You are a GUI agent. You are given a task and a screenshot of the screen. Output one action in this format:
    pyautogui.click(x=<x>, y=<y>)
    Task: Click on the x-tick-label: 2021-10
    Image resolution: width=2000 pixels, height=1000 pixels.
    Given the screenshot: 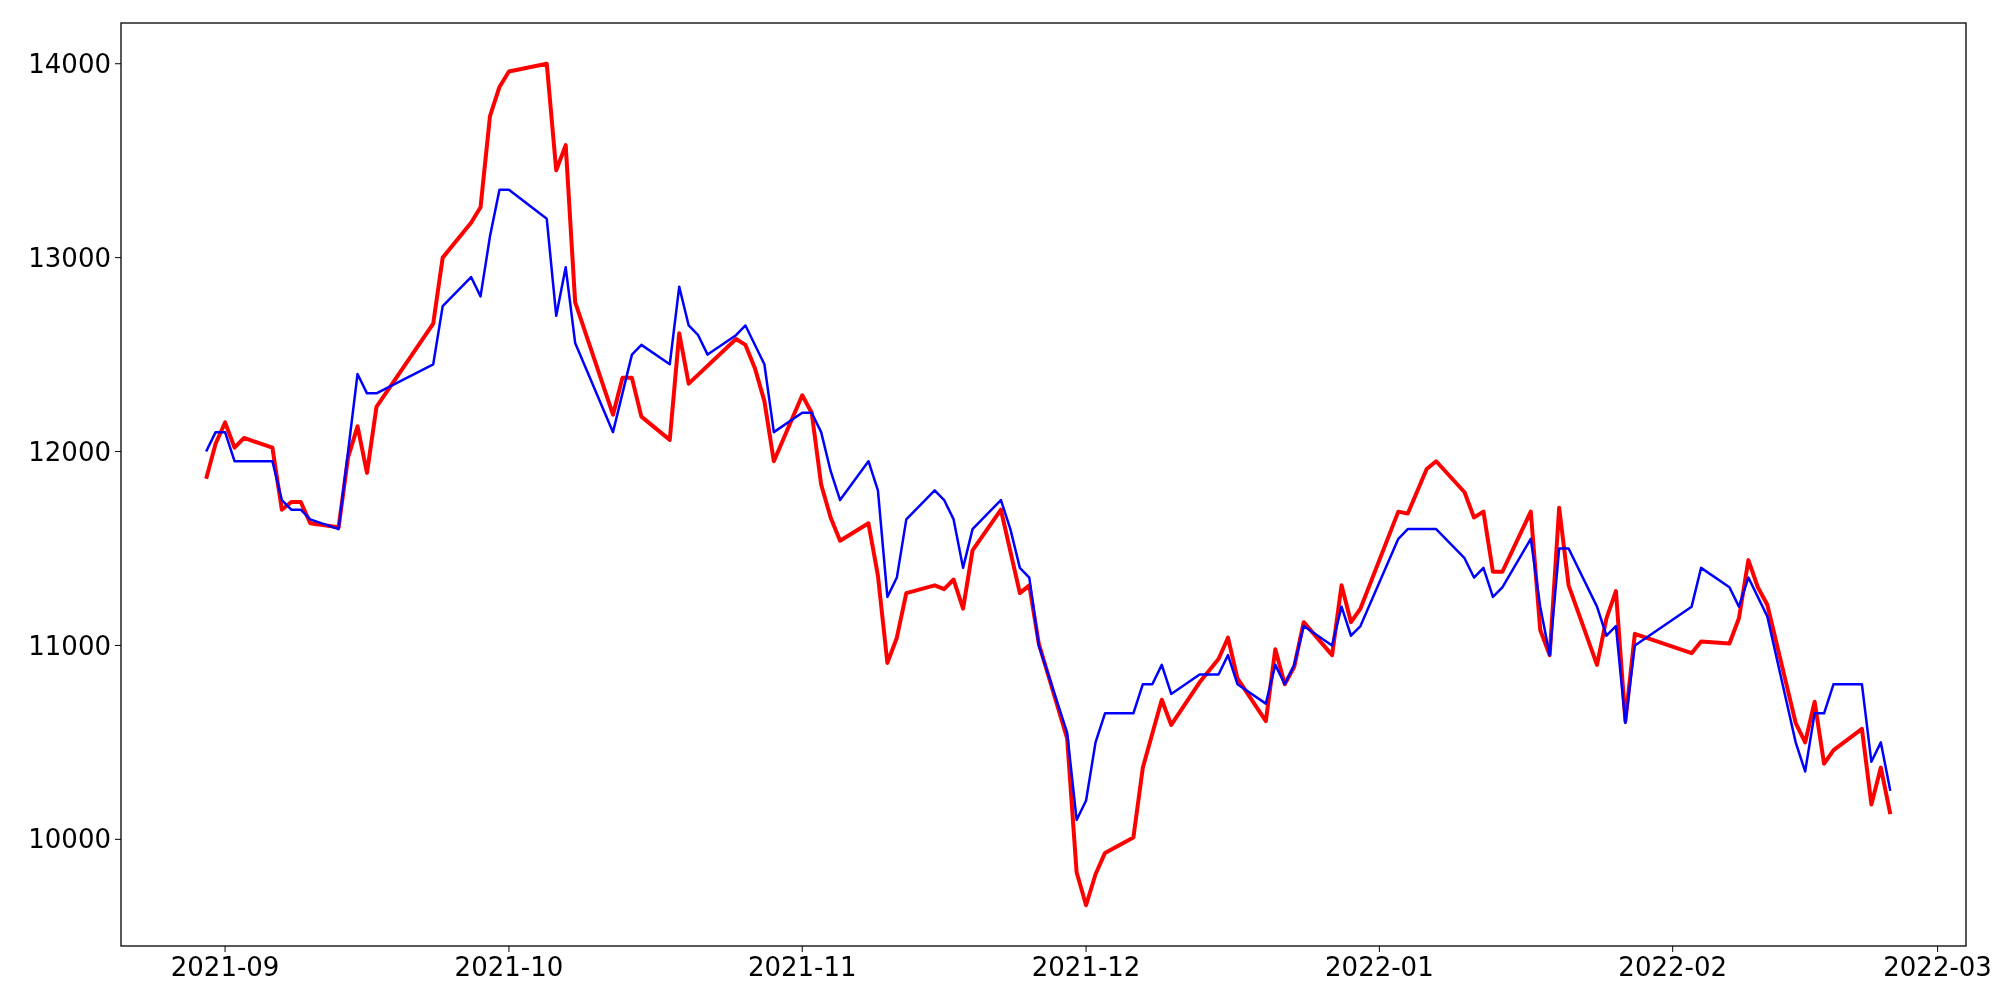 What is the action you would take?
    pyautogui.click(x=509, y=967)
    